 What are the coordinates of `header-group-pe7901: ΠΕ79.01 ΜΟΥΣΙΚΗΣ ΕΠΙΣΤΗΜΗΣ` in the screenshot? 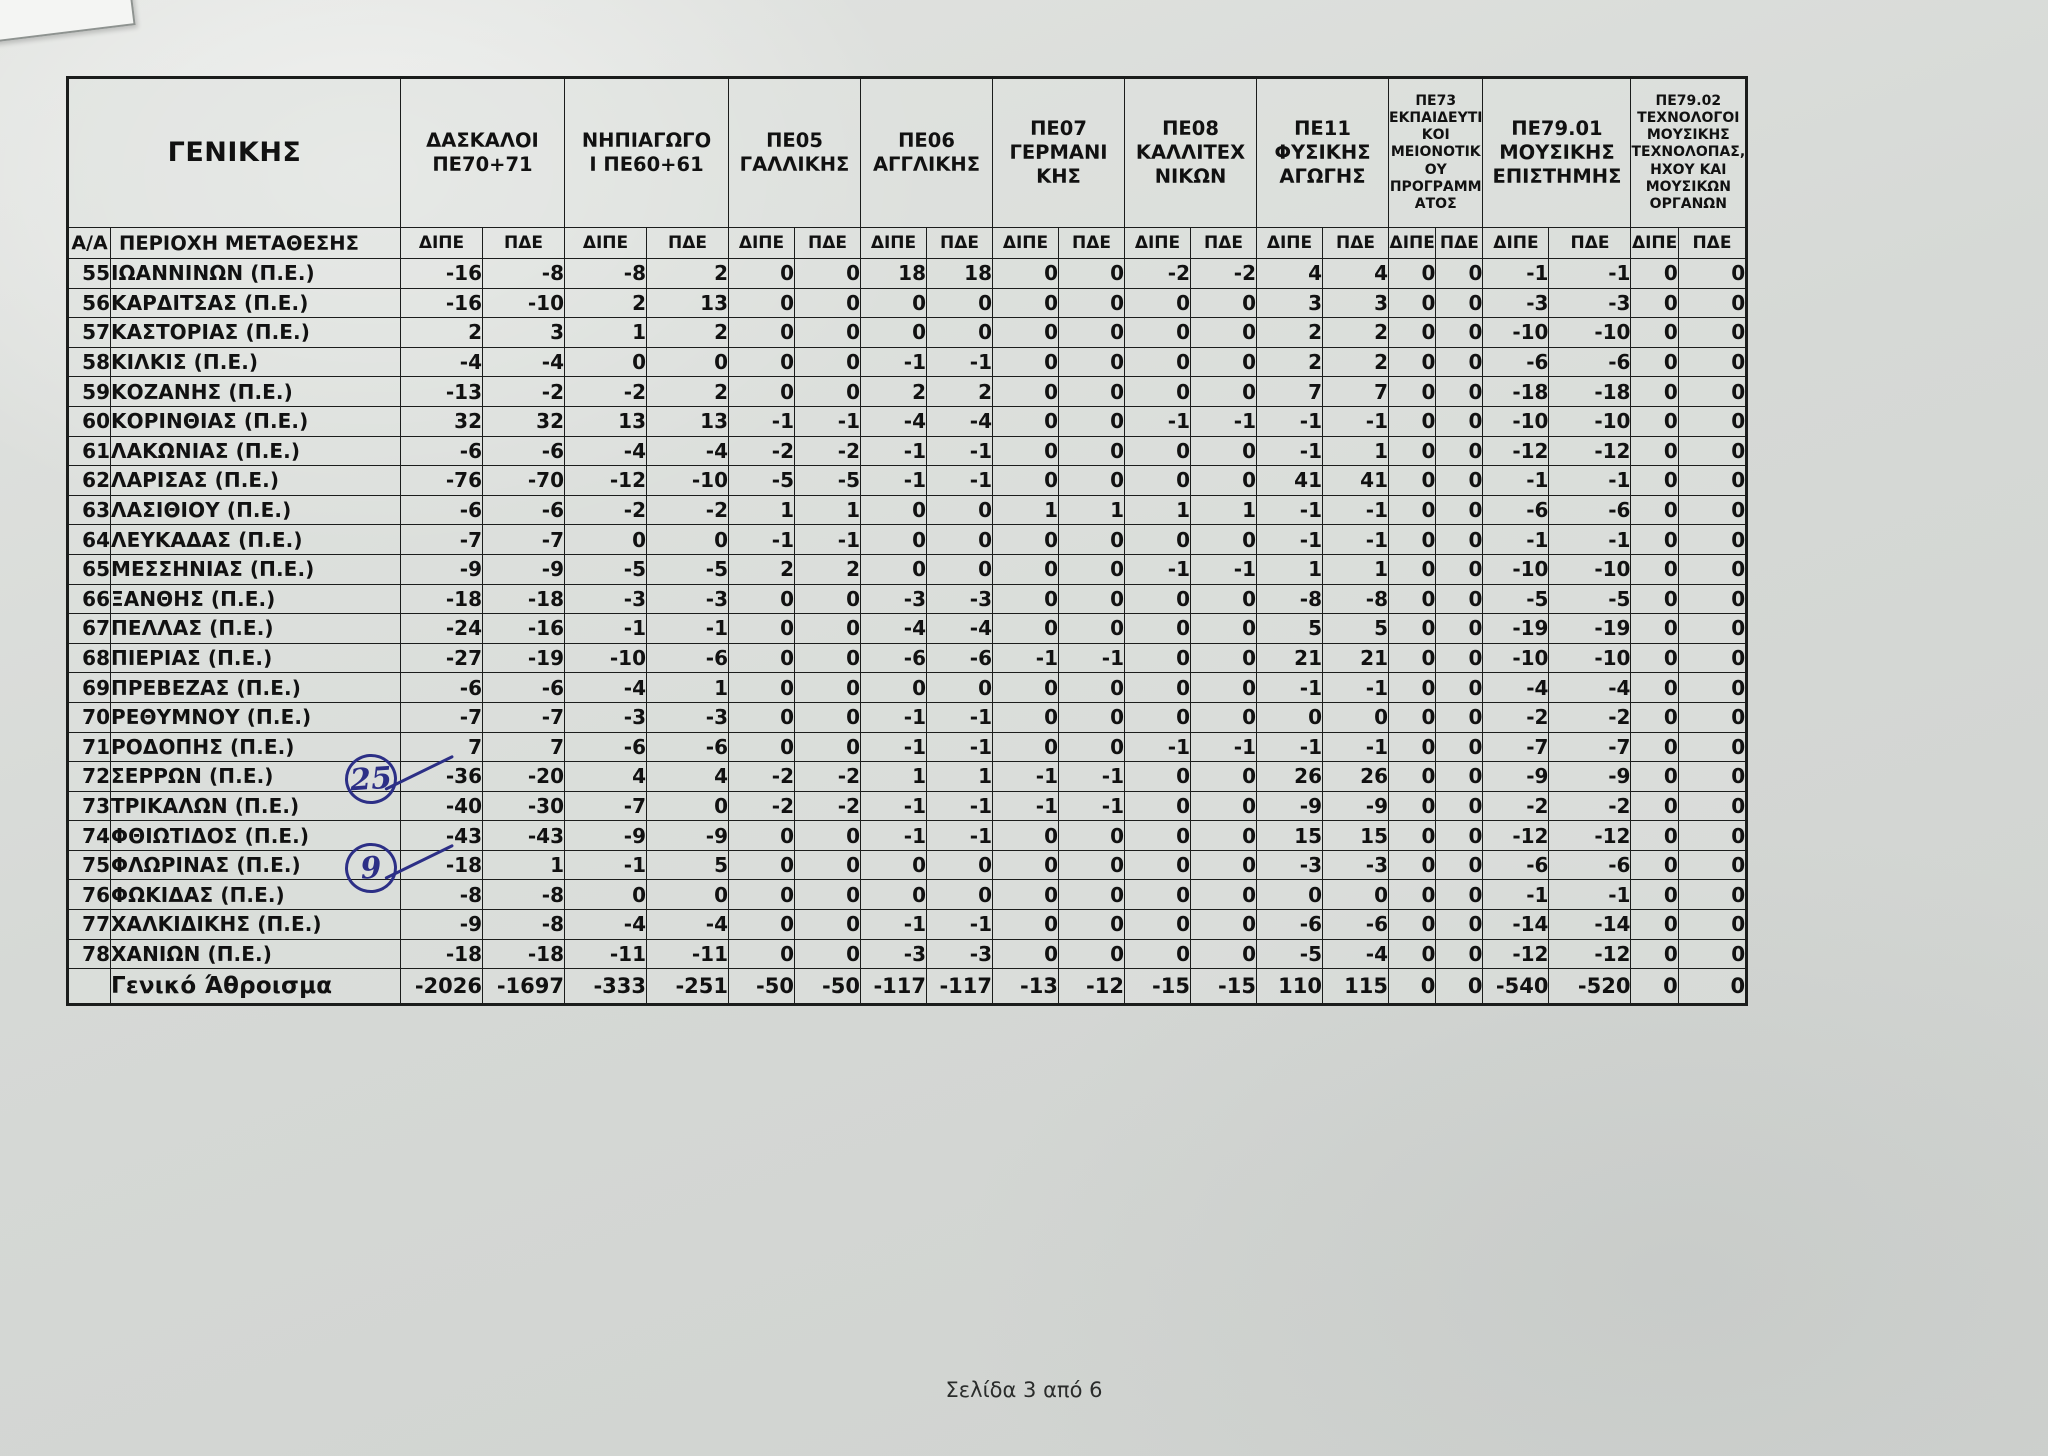 It's located at (1557, 153).